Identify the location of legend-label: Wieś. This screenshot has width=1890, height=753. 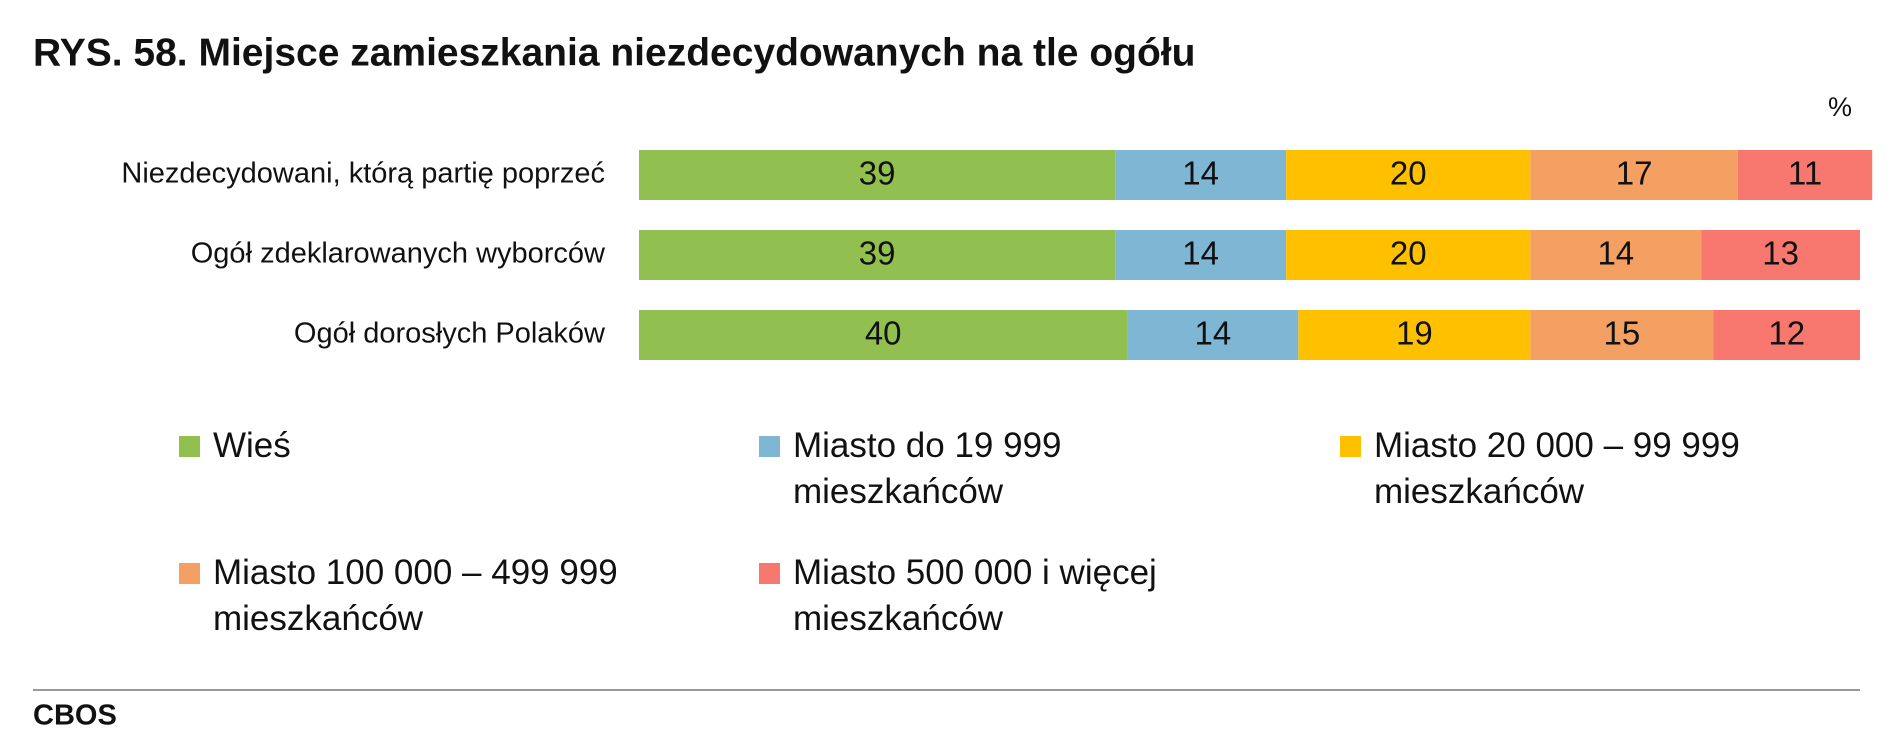
(252, 445).